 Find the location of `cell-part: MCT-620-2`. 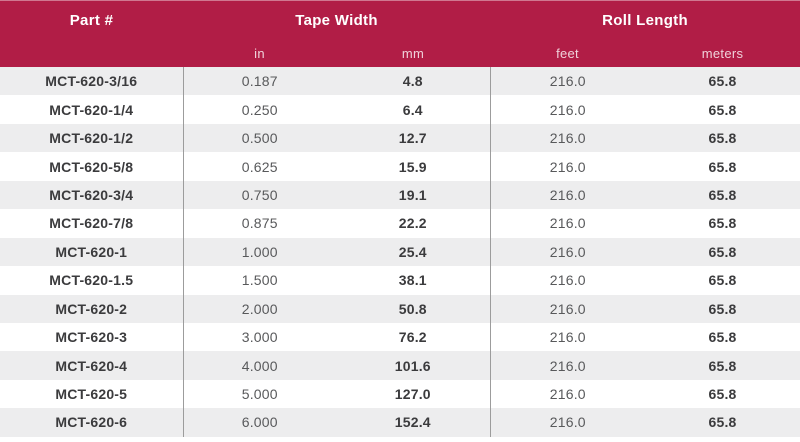

cell-part: MCT-620-2 is located at coordinates (91, 308).